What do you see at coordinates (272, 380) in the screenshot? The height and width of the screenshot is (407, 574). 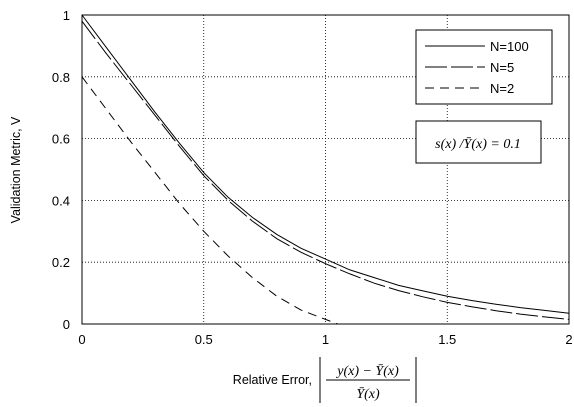 I see `x-axis-label: Relative Error,` at bounding box center [272, 380].